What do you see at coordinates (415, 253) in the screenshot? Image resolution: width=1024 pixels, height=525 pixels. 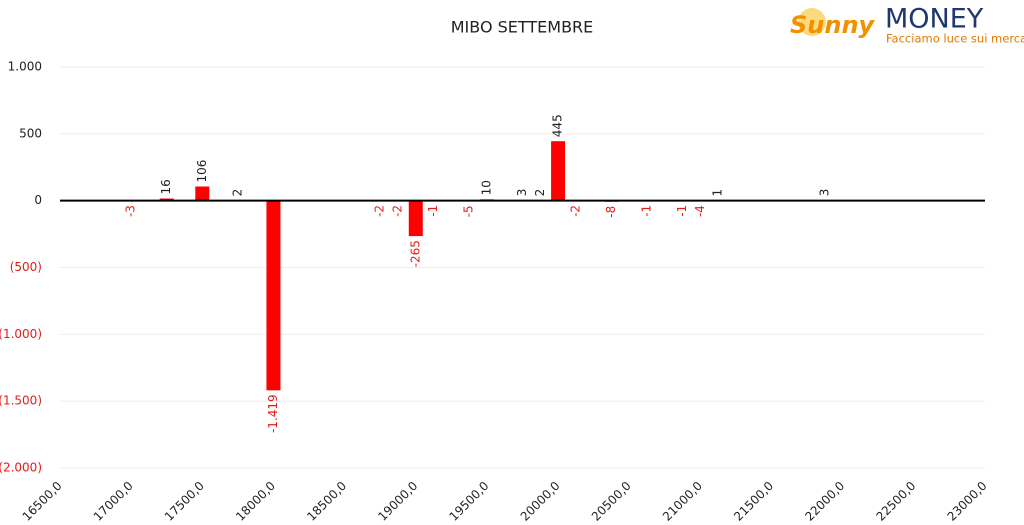 I see `data-label: -265` at bounding box center [415, 253].